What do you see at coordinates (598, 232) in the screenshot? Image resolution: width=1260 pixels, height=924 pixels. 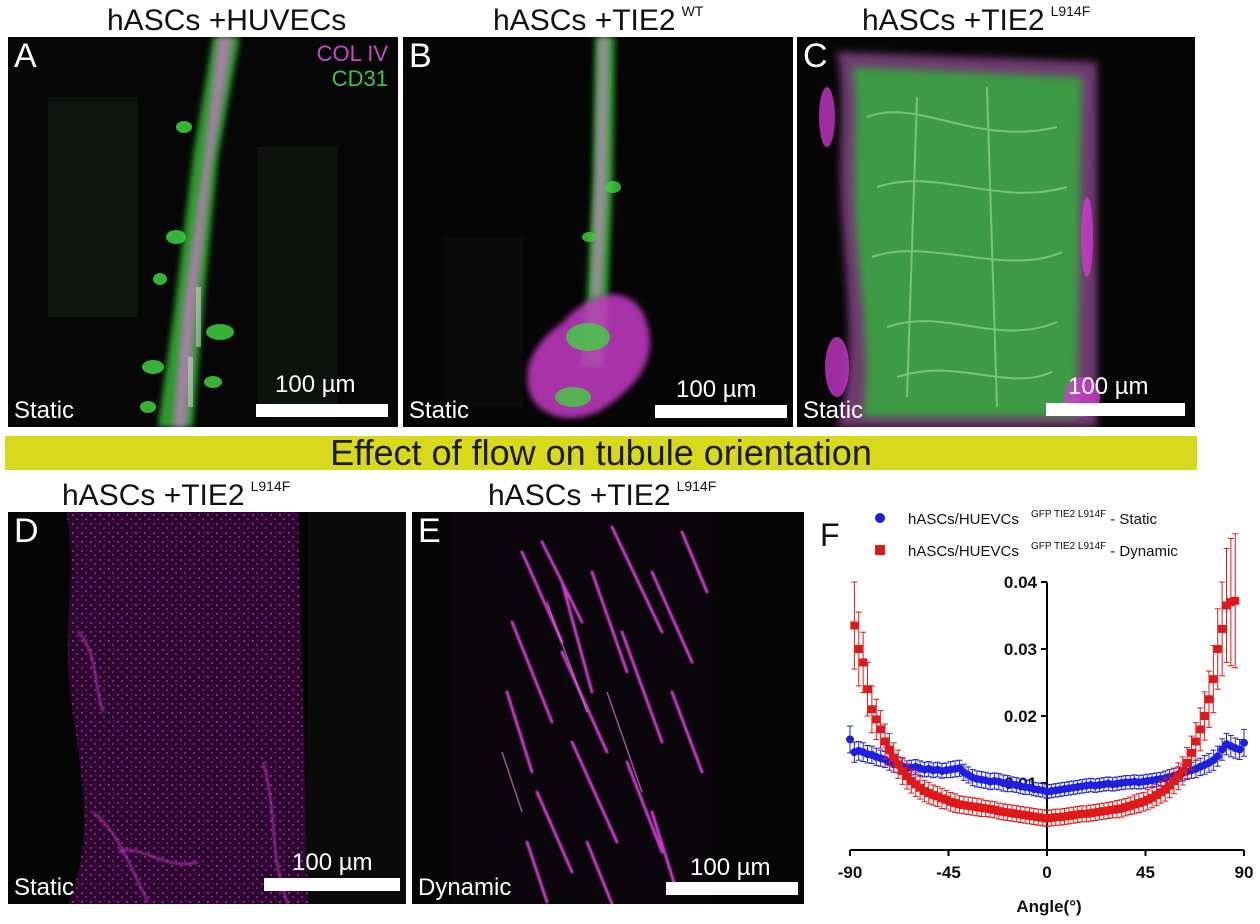 I see `micrograph-b-image` at bounding box center [598, 232].